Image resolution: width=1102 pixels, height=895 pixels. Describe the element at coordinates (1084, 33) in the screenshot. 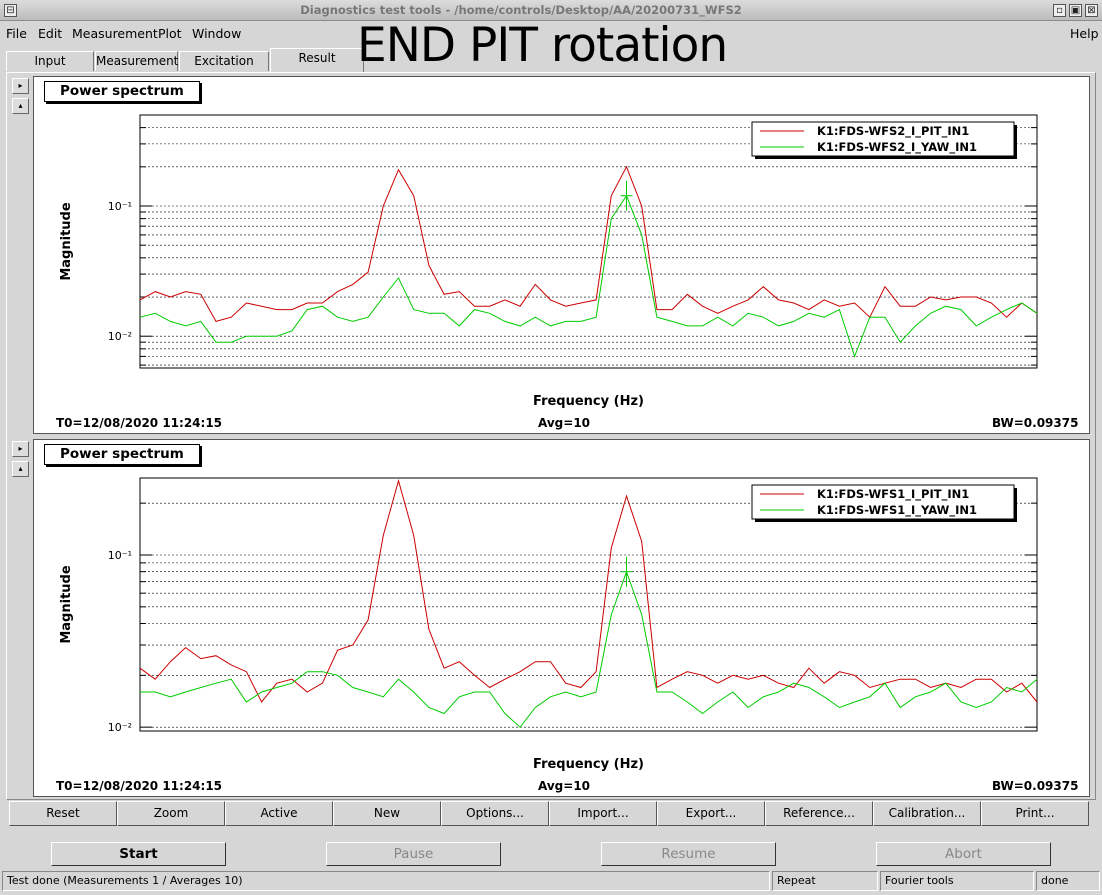

I see `menu-help: Help` at that location.